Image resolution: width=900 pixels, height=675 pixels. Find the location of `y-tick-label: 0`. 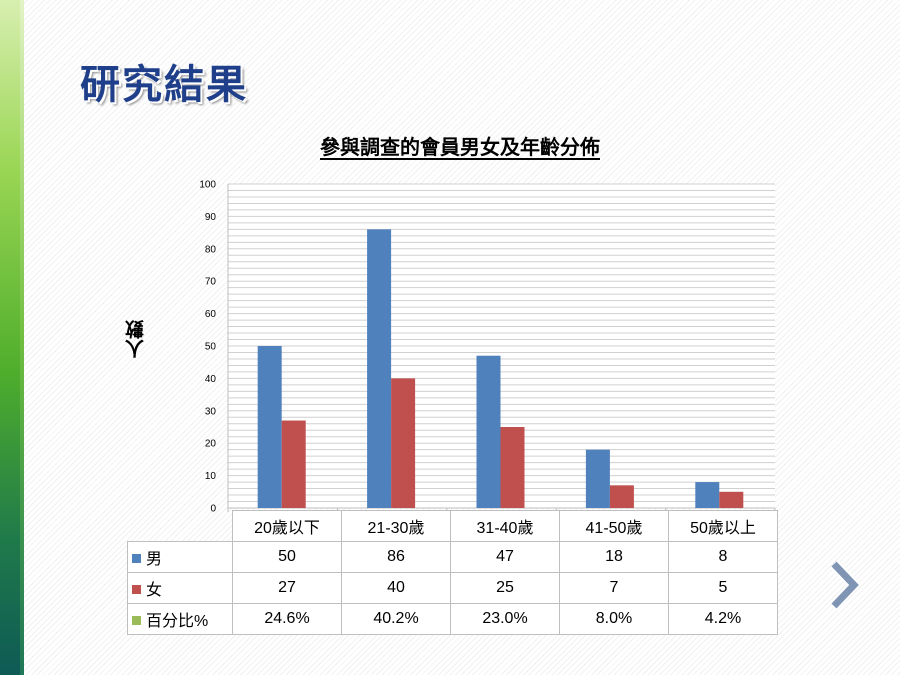

y-tick-label: 0 is located at coordinates (213, 509).